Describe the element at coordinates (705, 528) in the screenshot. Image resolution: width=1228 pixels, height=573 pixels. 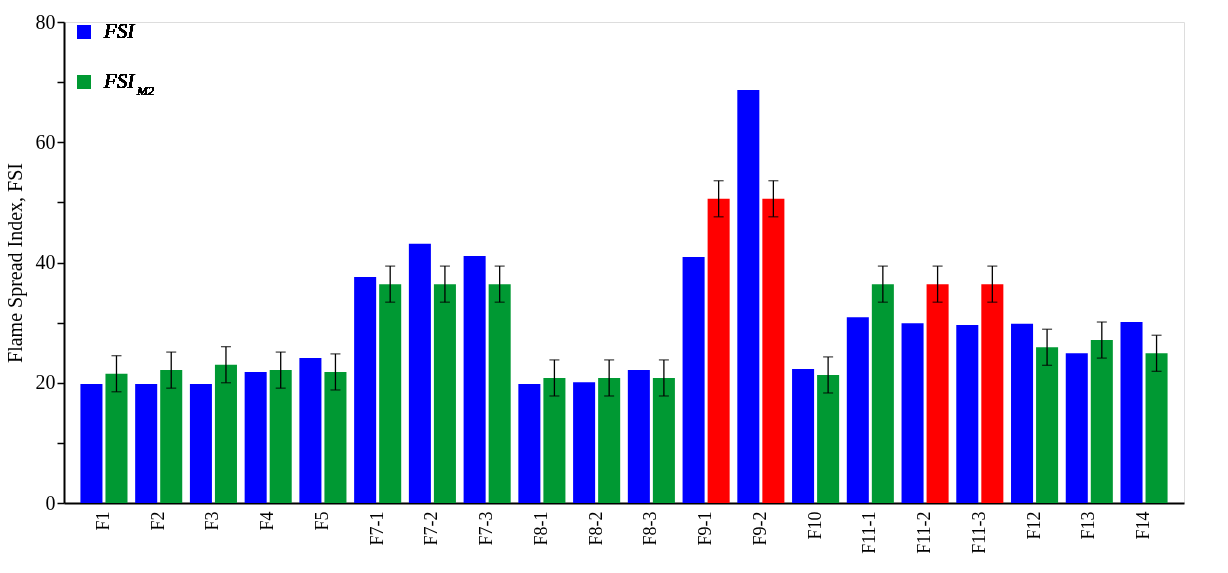
I see `x-tick-label: F9-1` at that location.